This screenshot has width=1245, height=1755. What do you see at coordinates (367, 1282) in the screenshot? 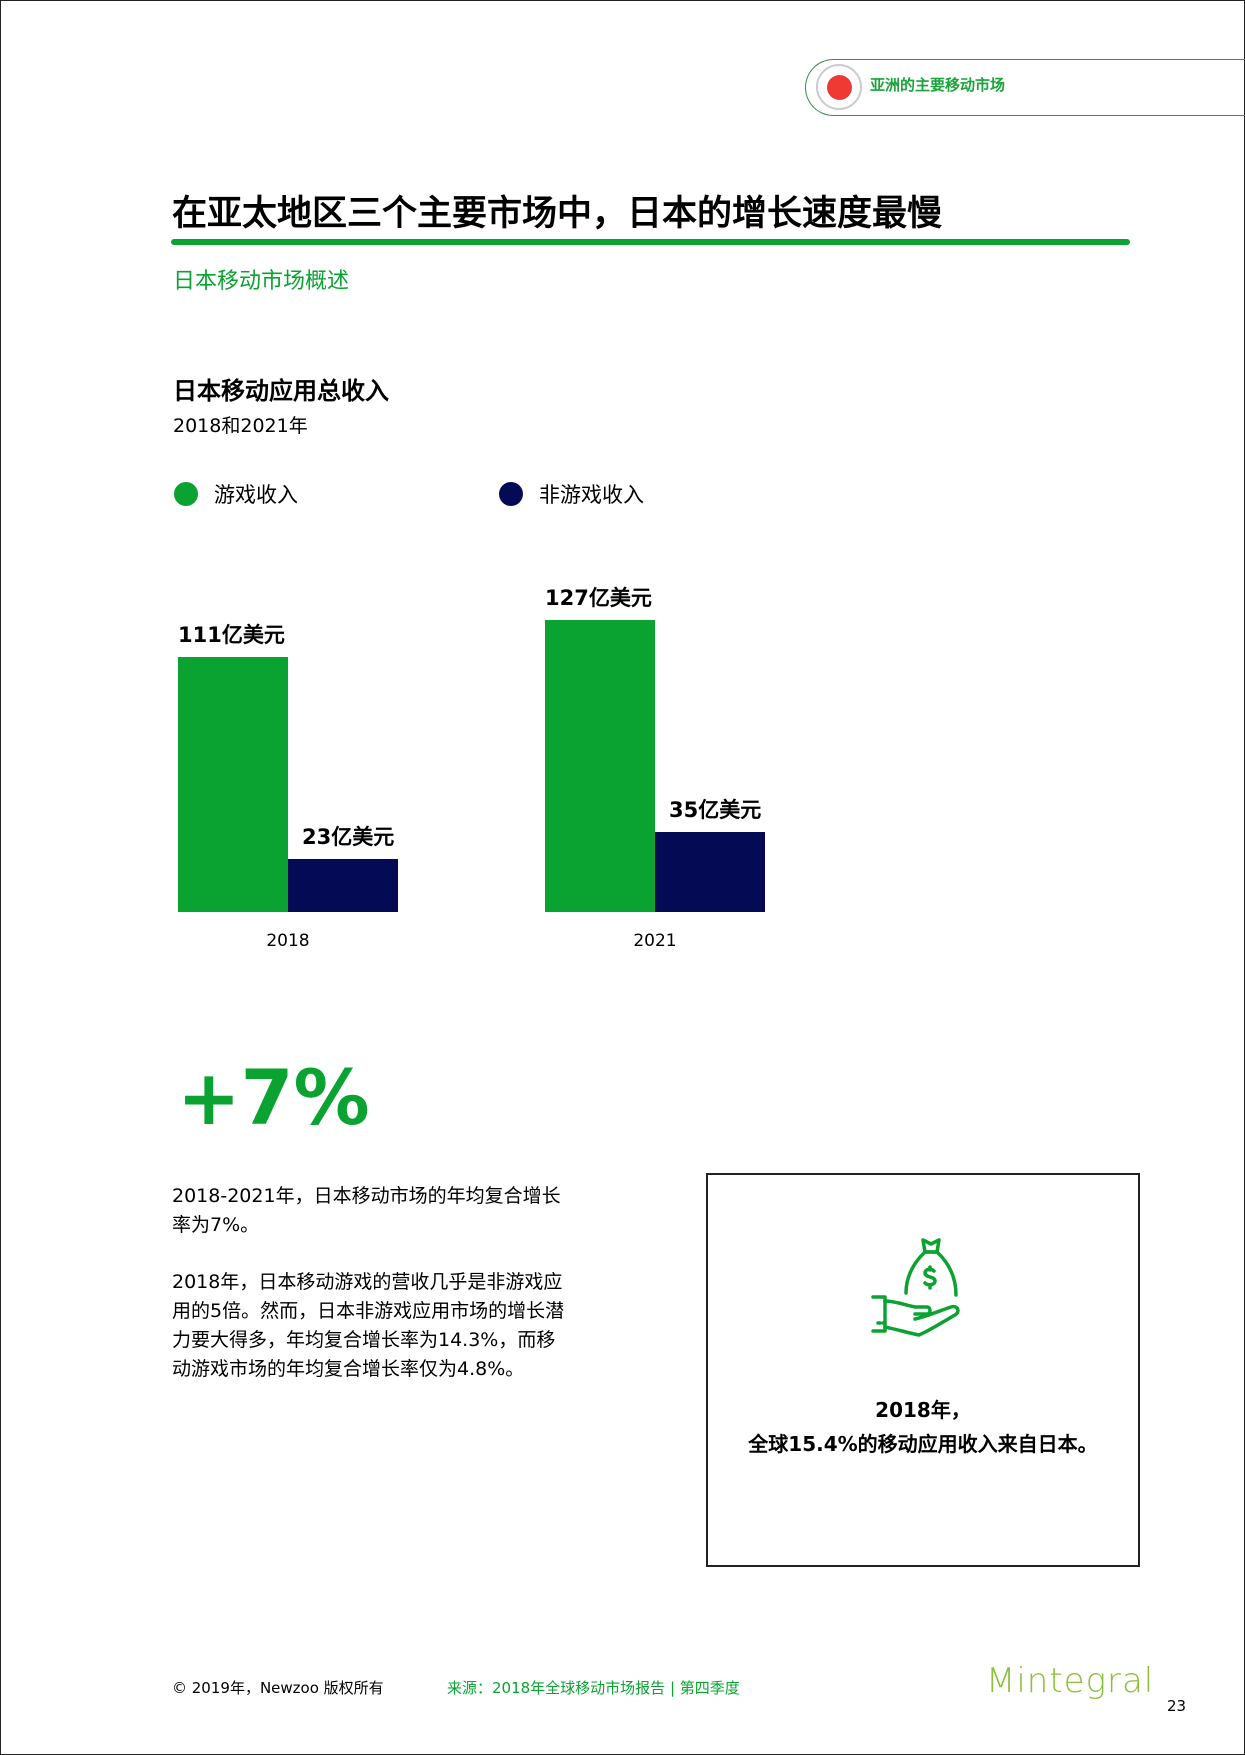
I see `text-line: 2018年，日本移动游戏的营收几乎是非游戏应` at bounding box center [367, 1282].